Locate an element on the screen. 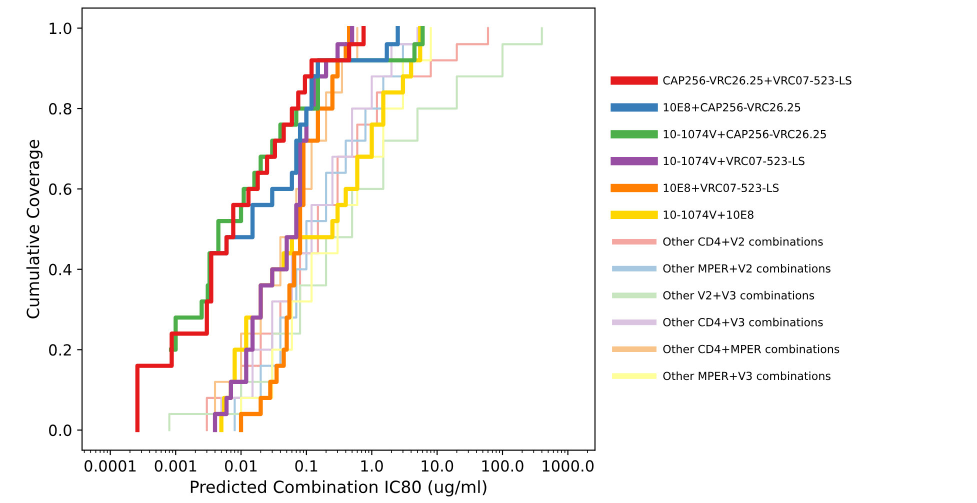  y-tick-label: 1.0 is located at coordinates (61, 28).